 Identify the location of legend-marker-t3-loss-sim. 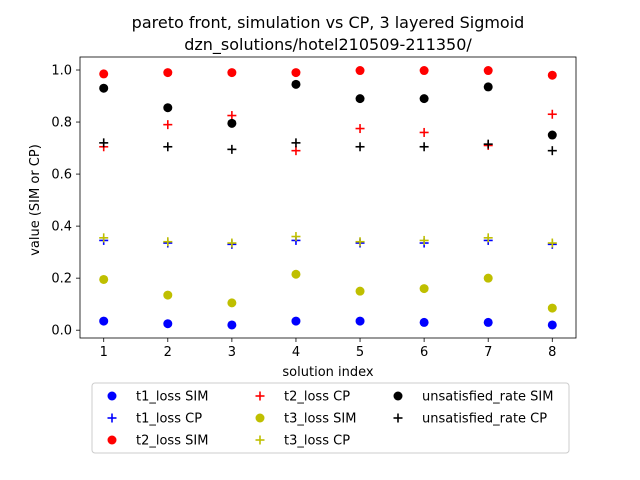
(260, 418).